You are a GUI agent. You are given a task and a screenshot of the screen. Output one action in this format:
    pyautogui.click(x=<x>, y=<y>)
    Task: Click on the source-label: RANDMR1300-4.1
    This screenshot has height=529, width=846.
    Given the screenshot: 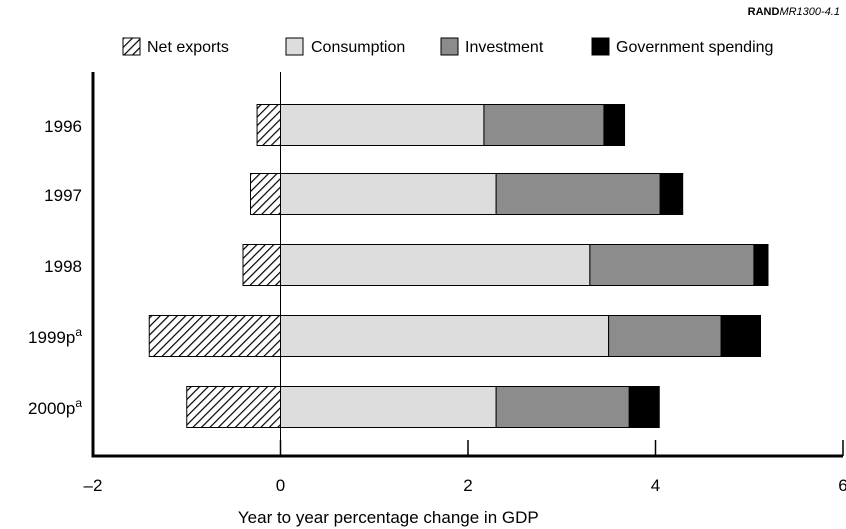 What is the action you would take?
    pyautogui.click(x=794, y=12)
    